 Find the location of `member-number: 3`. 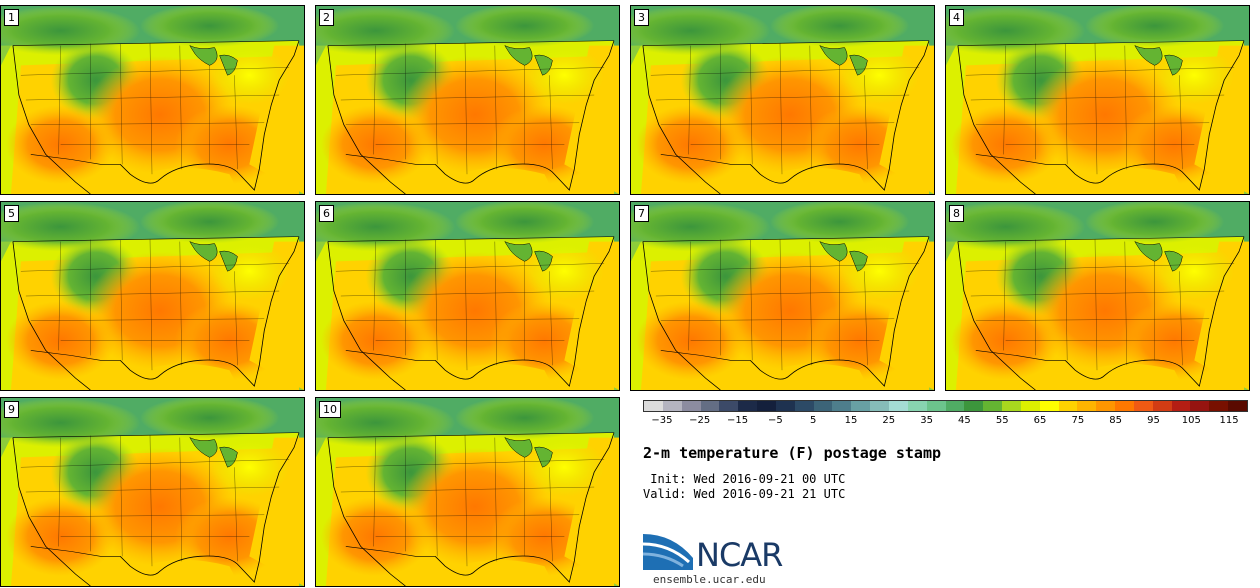

member-number: 3 is located at coordinates (641, 17).